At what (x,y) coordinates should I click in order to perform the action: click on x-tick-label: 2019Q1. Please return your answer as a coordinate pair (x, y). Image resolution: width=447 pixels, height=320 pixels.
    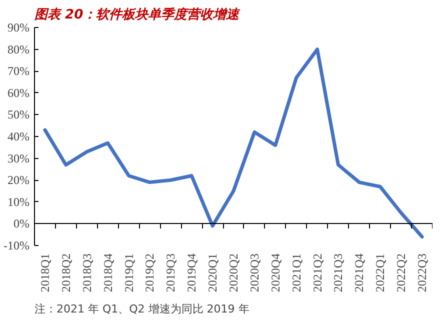
    Looking at the image, I should click on (129, 272).